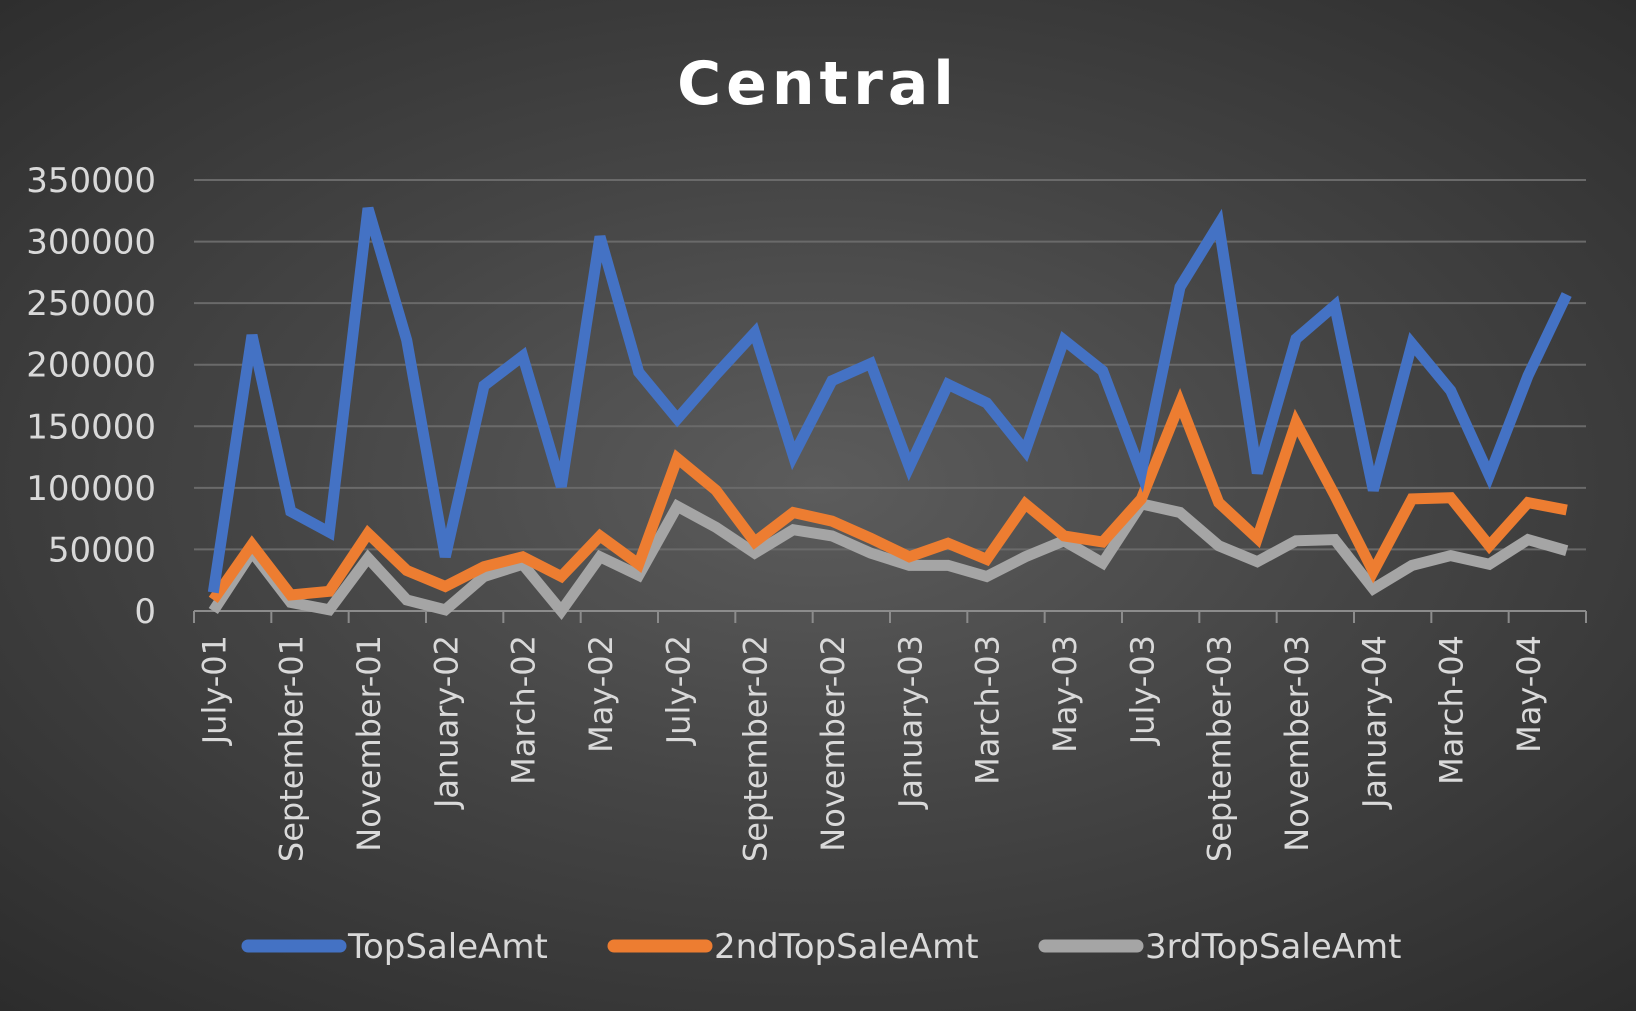 The width and height of the screenshot is (1636, 1011). I want to click on x-tick-label: July-02, so click(678, 690).